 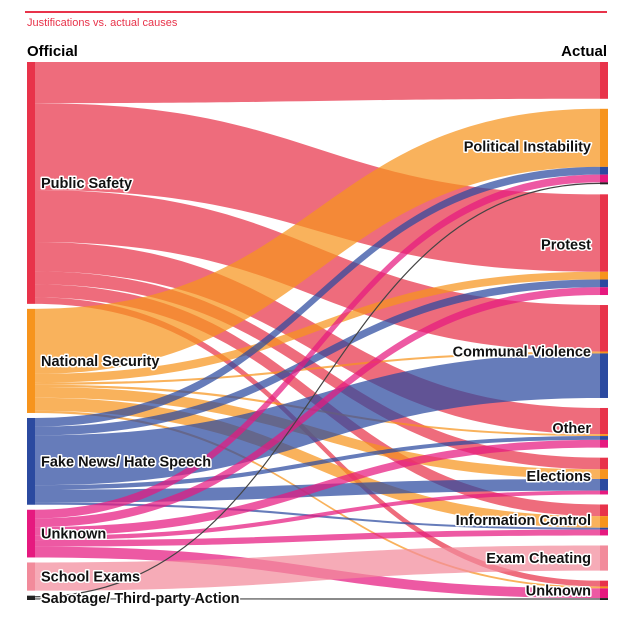 What do you see at coordinates (584, 51) in the screenshot?
I see `right-column-heading: Actual` at bounding box center [584, 51].